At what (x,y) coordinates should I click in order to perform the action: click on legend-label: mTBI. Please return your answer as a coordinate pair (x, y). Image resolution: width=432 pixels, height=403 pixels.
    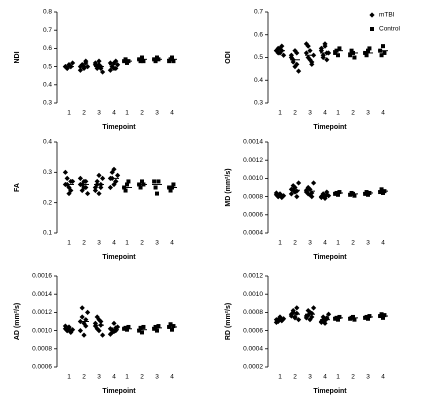
    Looking at the image, I should click on (387, 15).